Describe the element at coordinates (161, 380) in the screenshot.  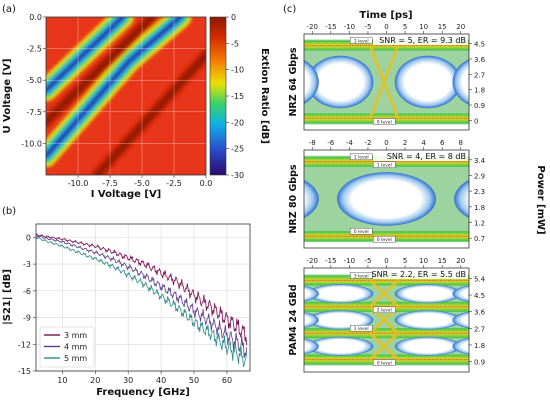
I see `x-tick-label: 40` at that location.